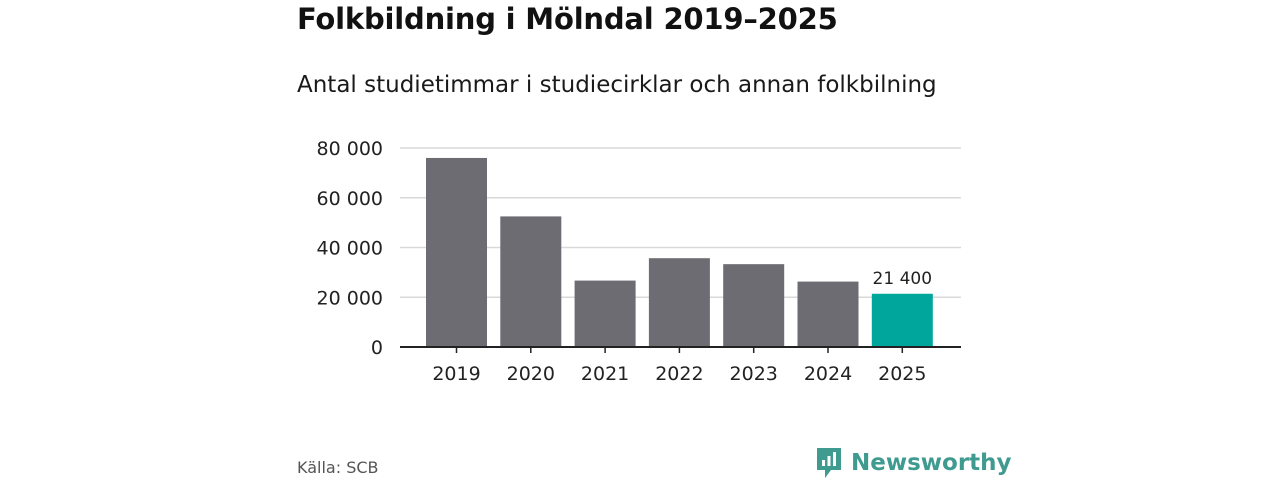 Image resolution: width=1280 pixels, height=480 pixels. Describe the element at coordinates (754, 374) in the screenshot. I see `x-tick-label: 2023` at that location.